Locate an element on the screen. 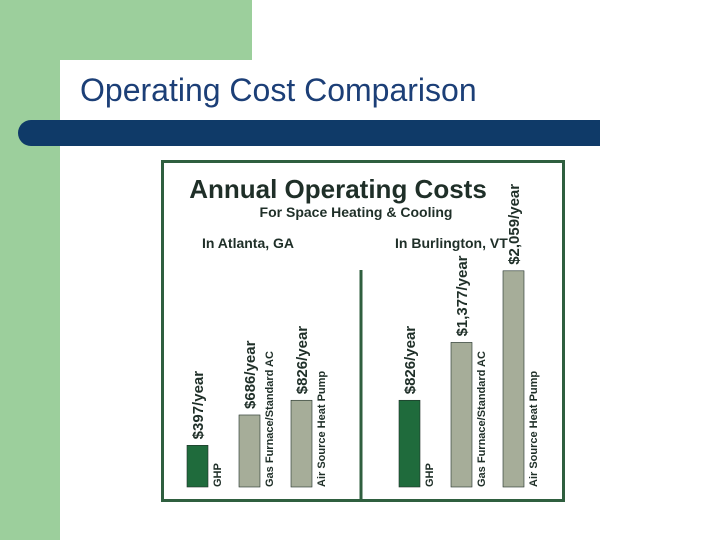 Image resolution: width=720 pixels, height=540 pixels. slide-title: Operating Cost Comparison is located at coordinates (278, 90).